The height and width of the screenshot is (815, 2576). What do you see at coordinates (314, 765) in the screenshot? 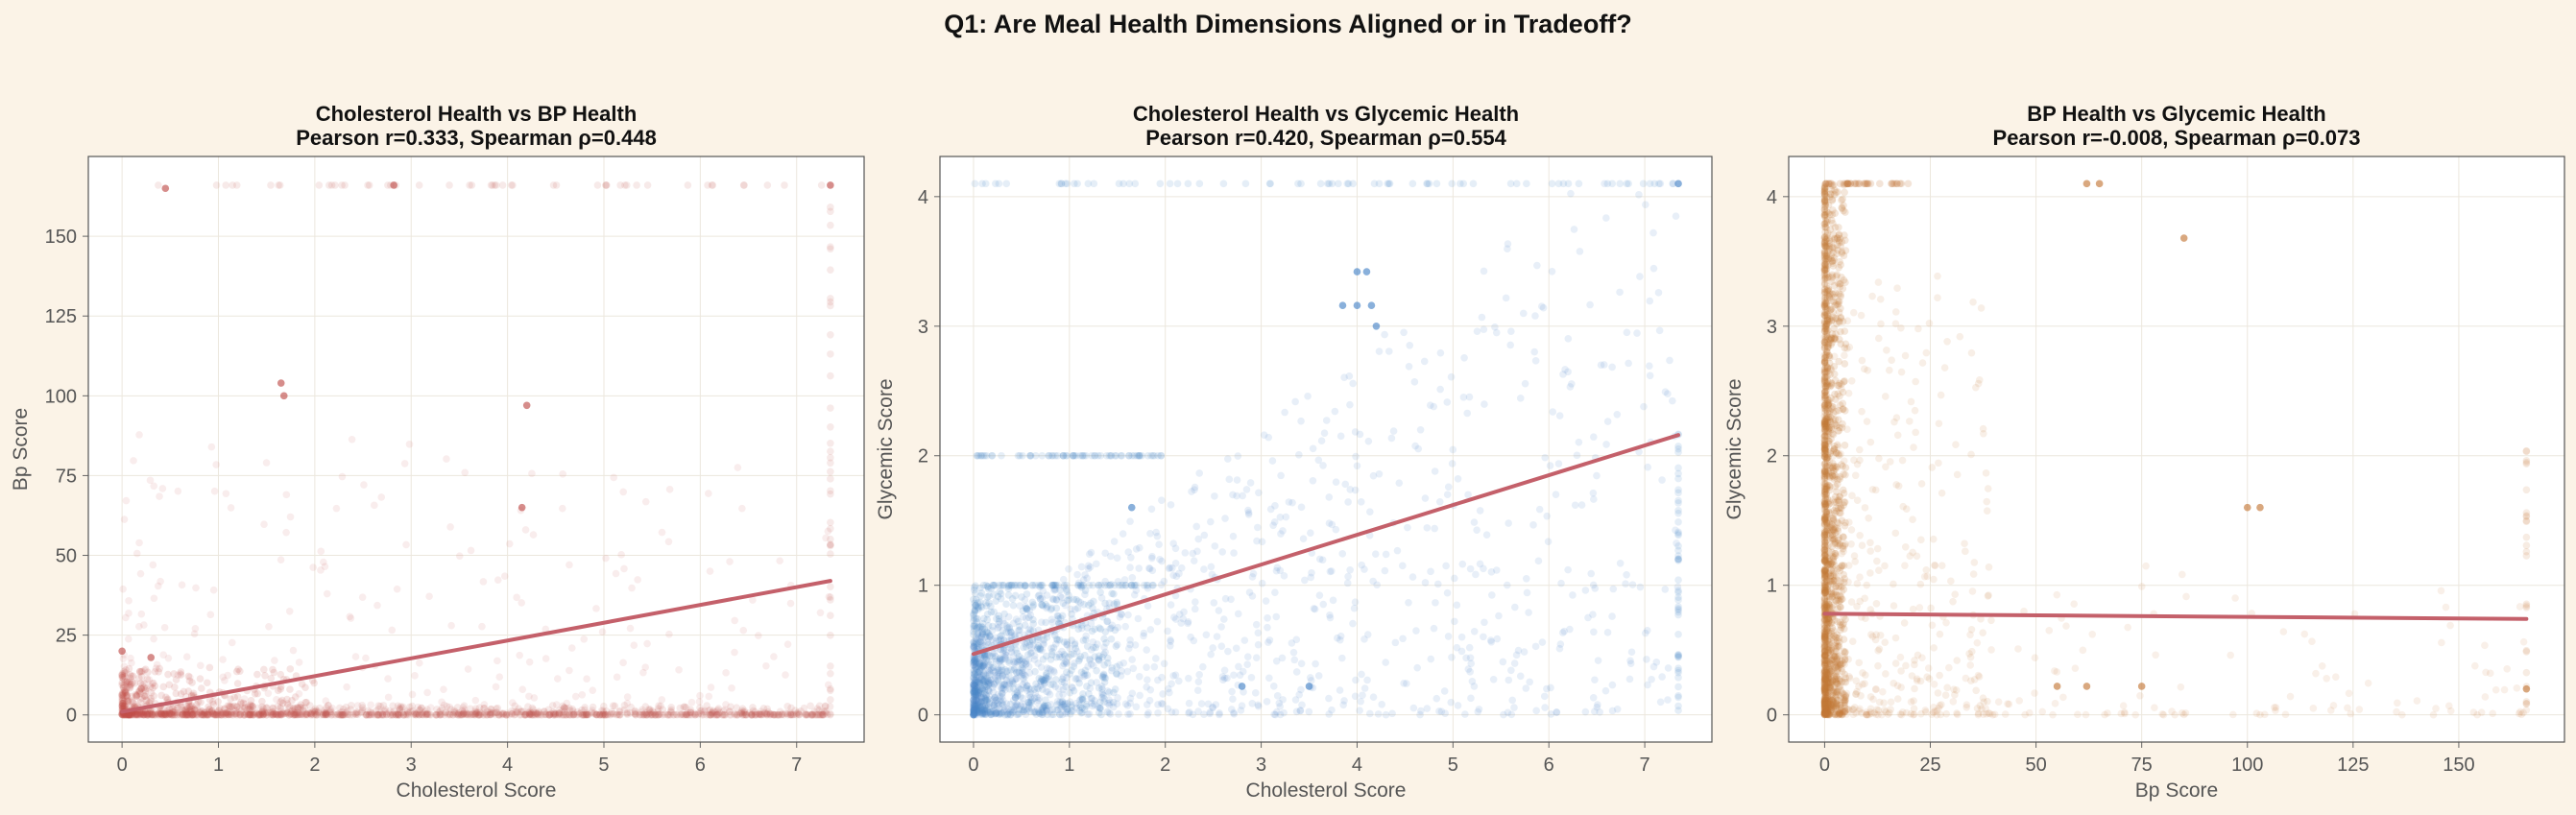
I see `x-tick-label: 2` at bounding box center [314, 765].